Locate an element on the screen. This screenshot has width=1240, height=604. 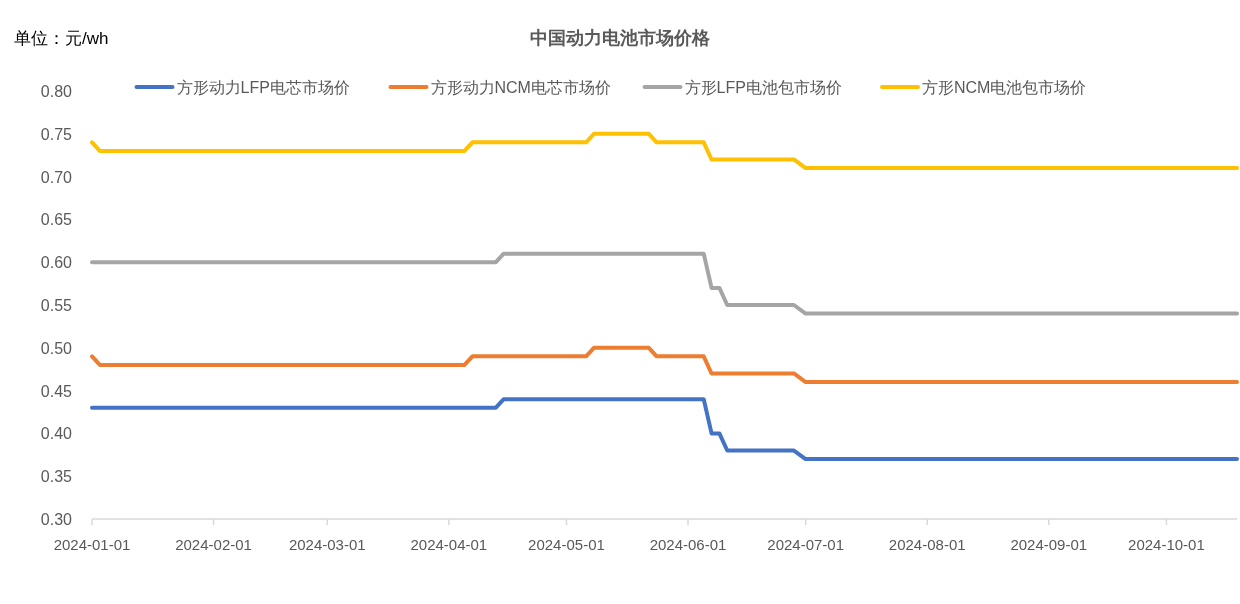
x-tick-label: 2024-01-01 is located at coordinates (92, 544).